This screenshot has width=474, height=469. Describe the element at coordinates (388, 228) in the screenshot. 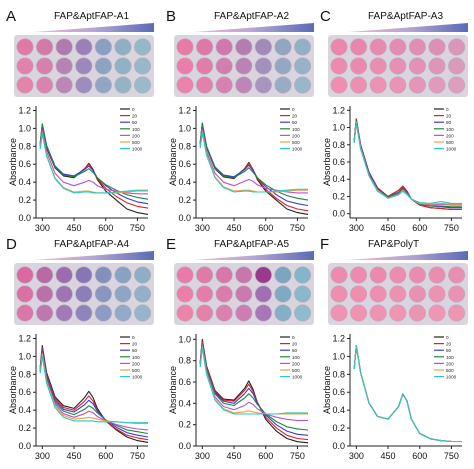

I see `x-tick-label: 450` at that location.